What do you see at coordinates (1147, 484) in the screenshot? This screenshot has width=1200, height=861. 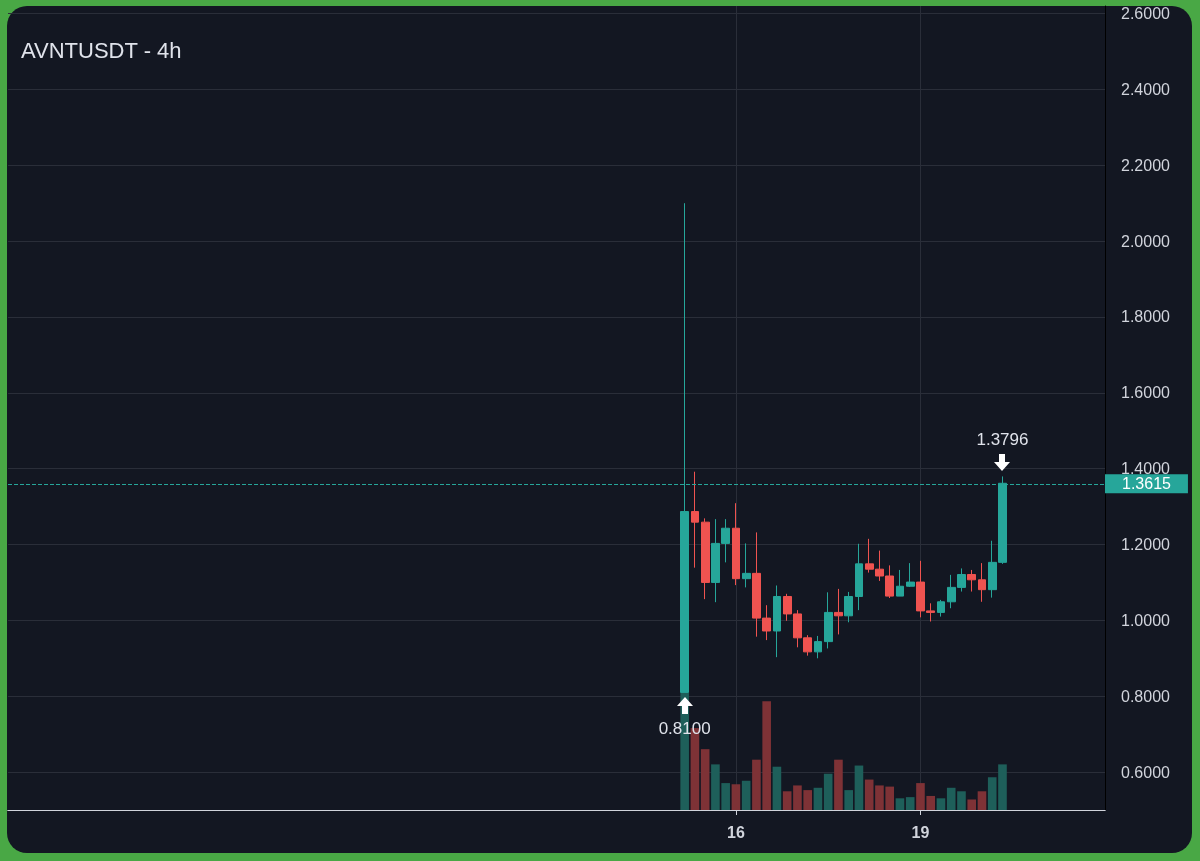 I see `ref-line-label: 1.3615` at bounding box center [1147, 484].